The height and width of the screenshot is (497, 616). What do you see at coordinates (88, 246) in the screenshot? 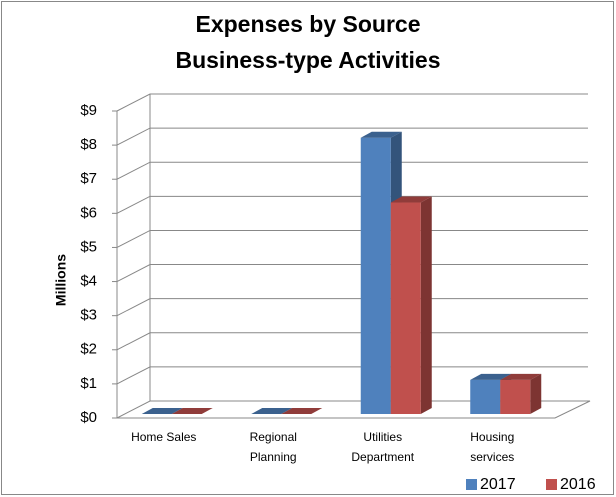
I see `y-tick-label: $5` at bounding box center [88, 246].